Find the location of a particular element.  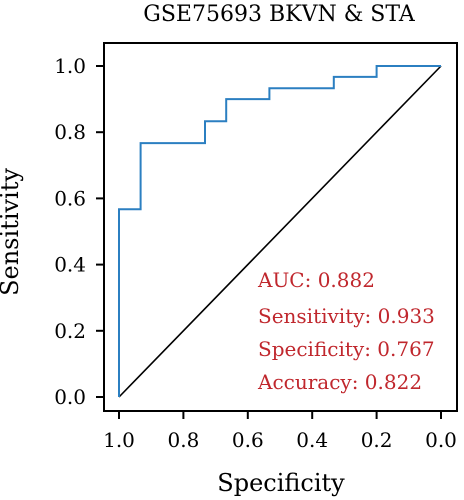

x-tick-label: 0.6 is located at coordinates (248, 440).